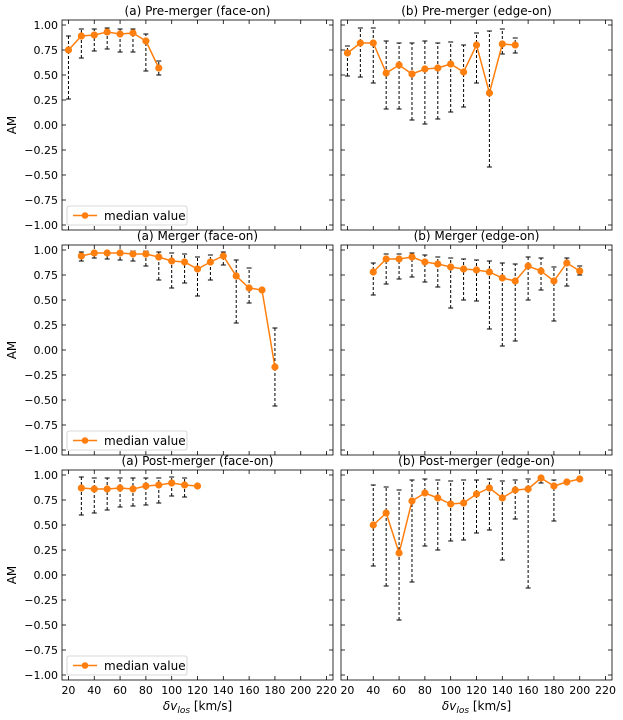 The image size is (623, 720). Describe the element at coordinates (145, 666) in the screenshot. I see `legend-label: median value` at that location.